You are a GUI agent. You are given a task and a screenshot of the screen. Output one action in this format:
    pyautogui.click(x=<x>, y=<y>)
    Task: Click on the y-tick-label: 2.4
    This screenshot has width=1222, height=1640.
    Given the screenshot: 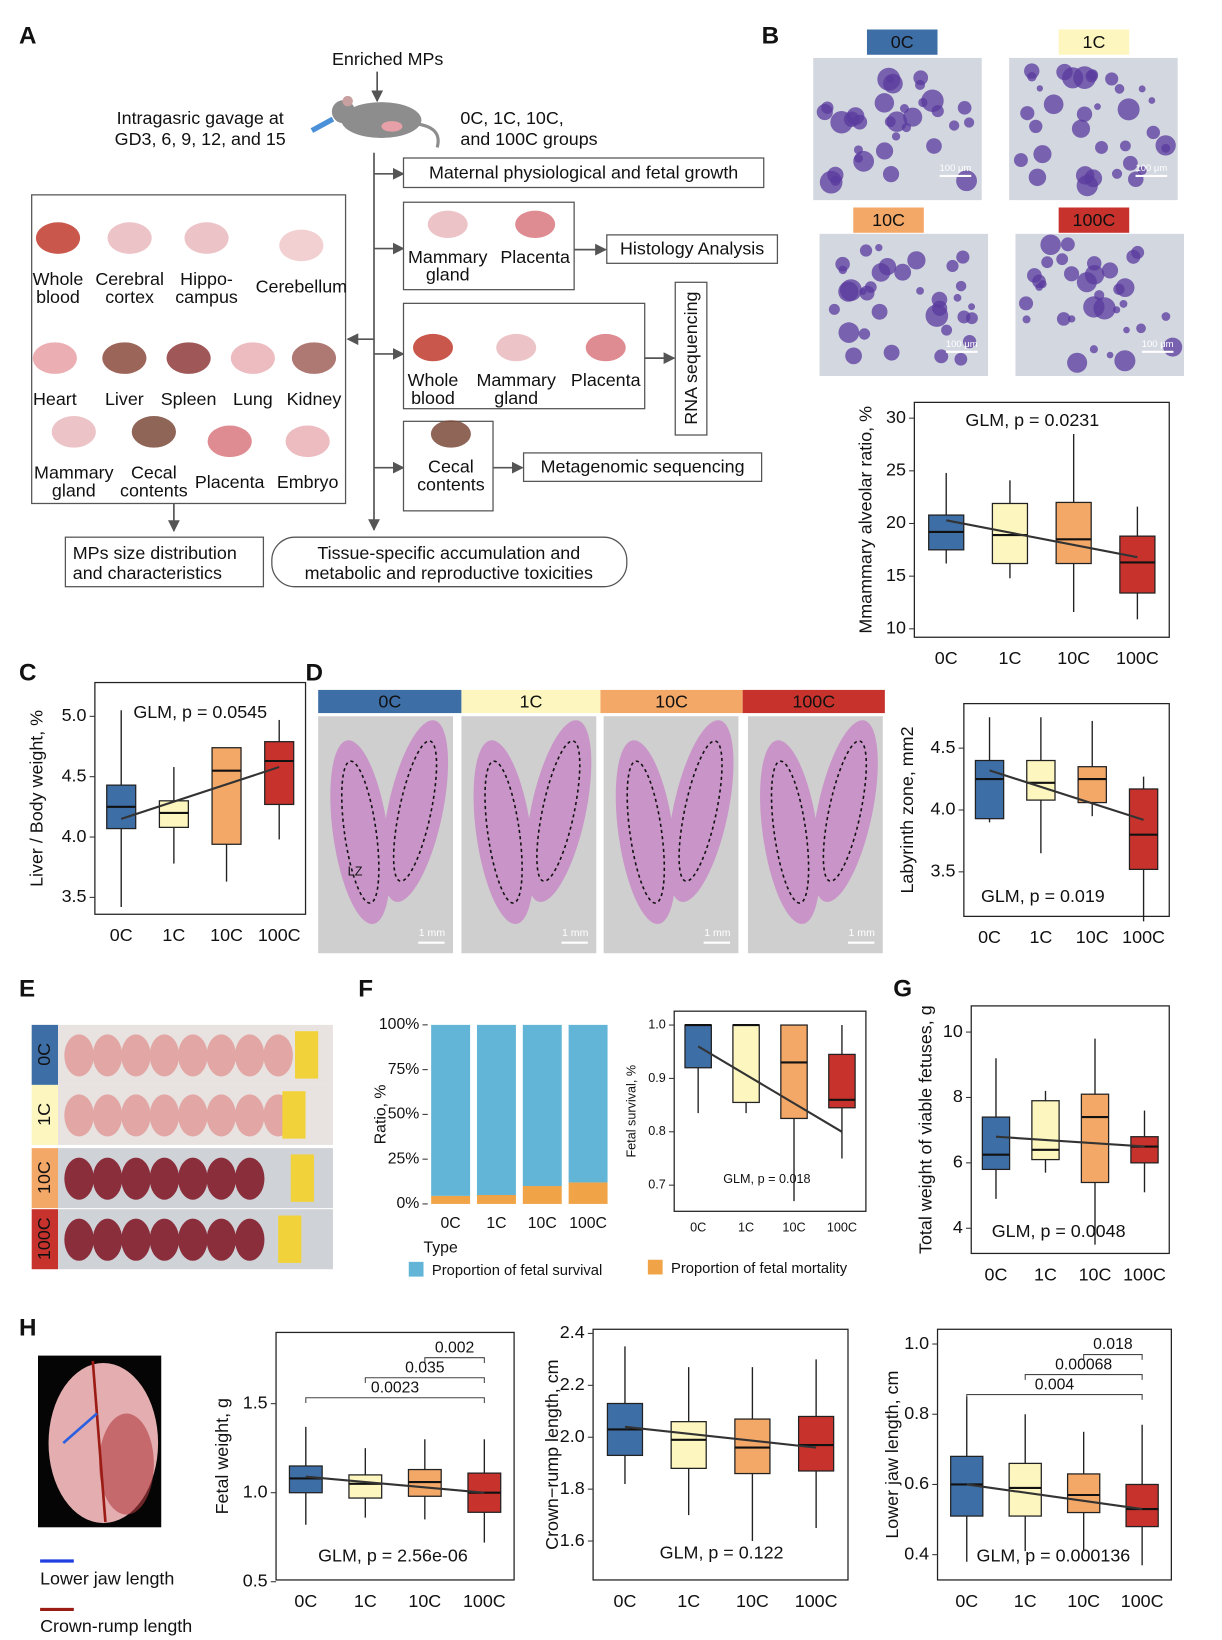 What is the action you would take?
    pyautogui.click(x=572, y=1332)
    